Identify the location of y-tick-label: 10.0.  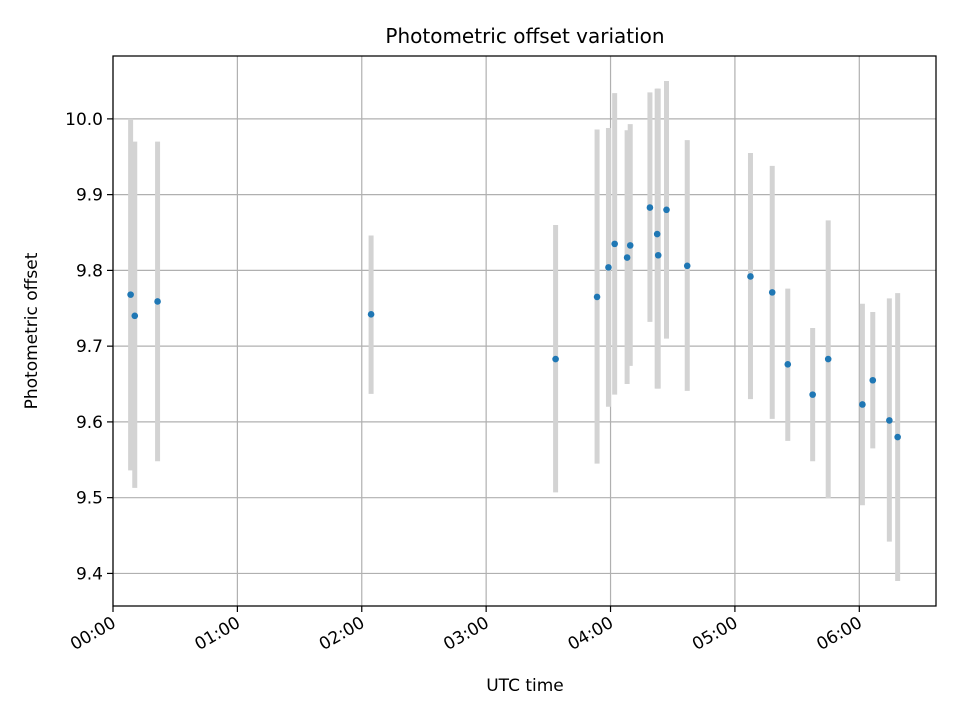
(84, 120).